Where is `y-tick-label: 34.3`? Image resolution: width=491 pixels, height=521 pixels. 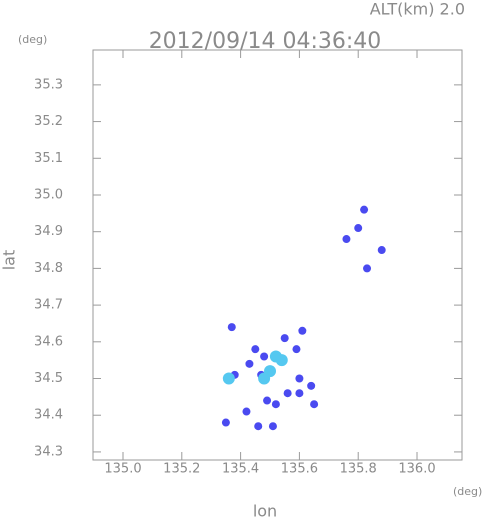 y-tick-label: 34.3 is located at coordinates (48, 451).